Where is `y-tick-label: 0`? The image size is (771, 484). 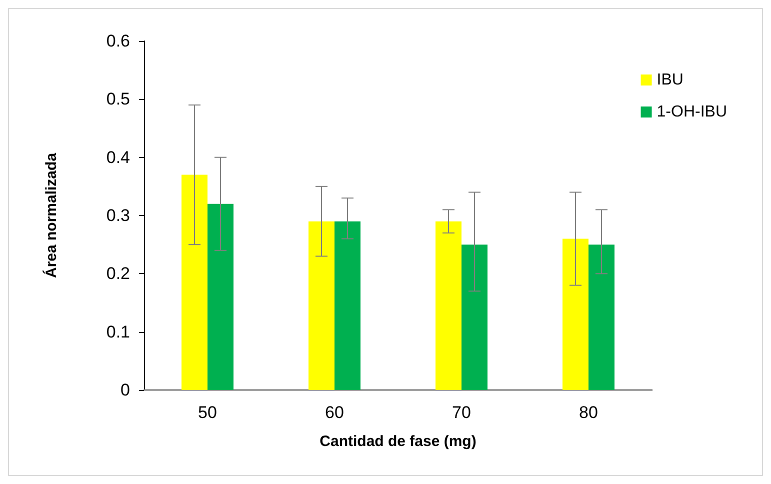 y-tick-label: 0 is located at coordinates (125, 390).